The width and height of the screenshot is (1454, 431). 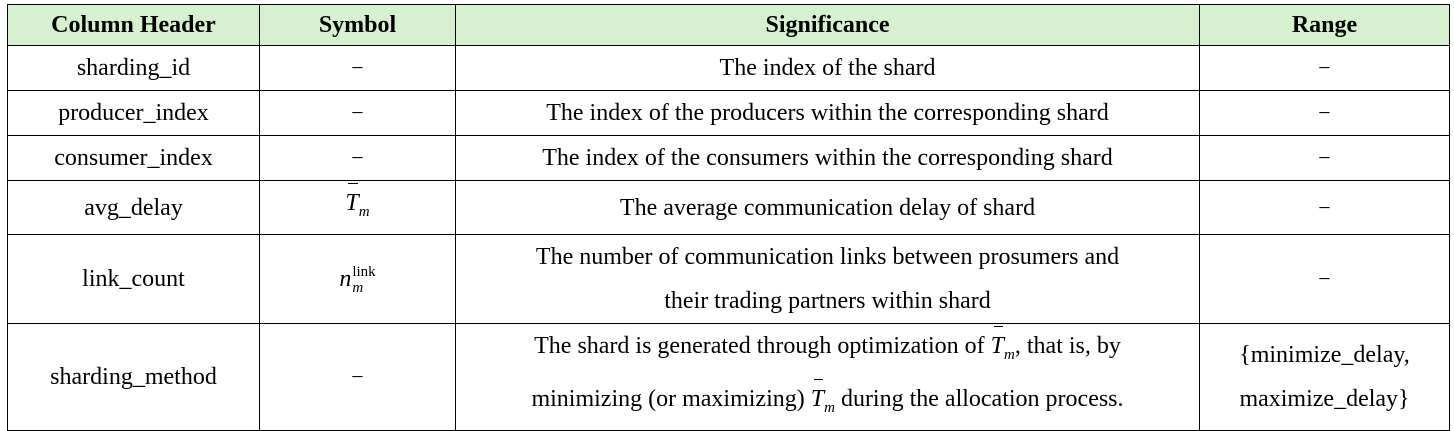 What do you see at coordinates (133, 377) in the screenshot?
I see `column-name: sharding_method` at bounding box center [133, 377].